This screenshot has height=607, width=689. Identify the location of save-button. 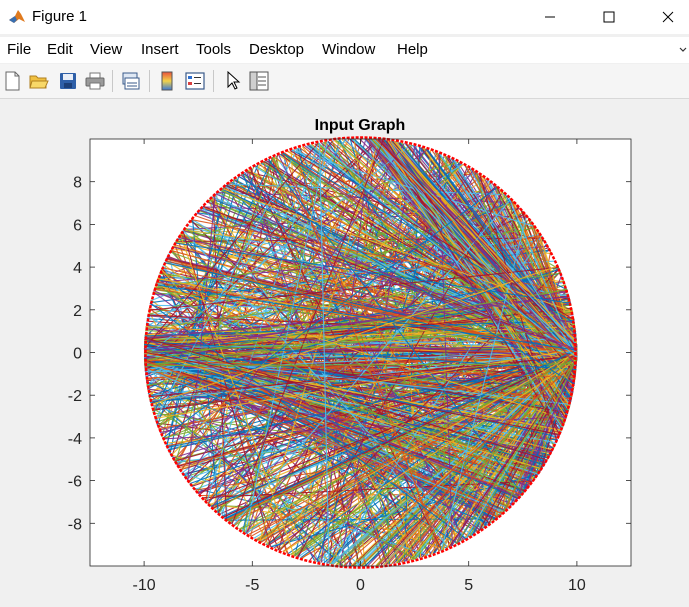
(68, 81).